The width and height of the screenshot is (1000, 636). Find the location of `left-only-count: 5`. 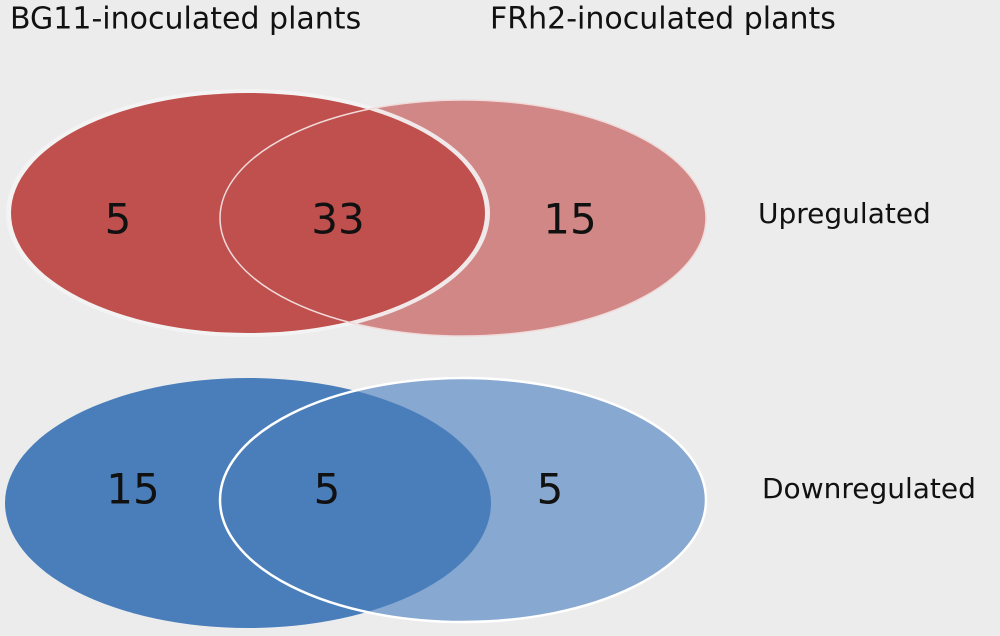

left-only-count: 5 is located at coordinates (118, 219).